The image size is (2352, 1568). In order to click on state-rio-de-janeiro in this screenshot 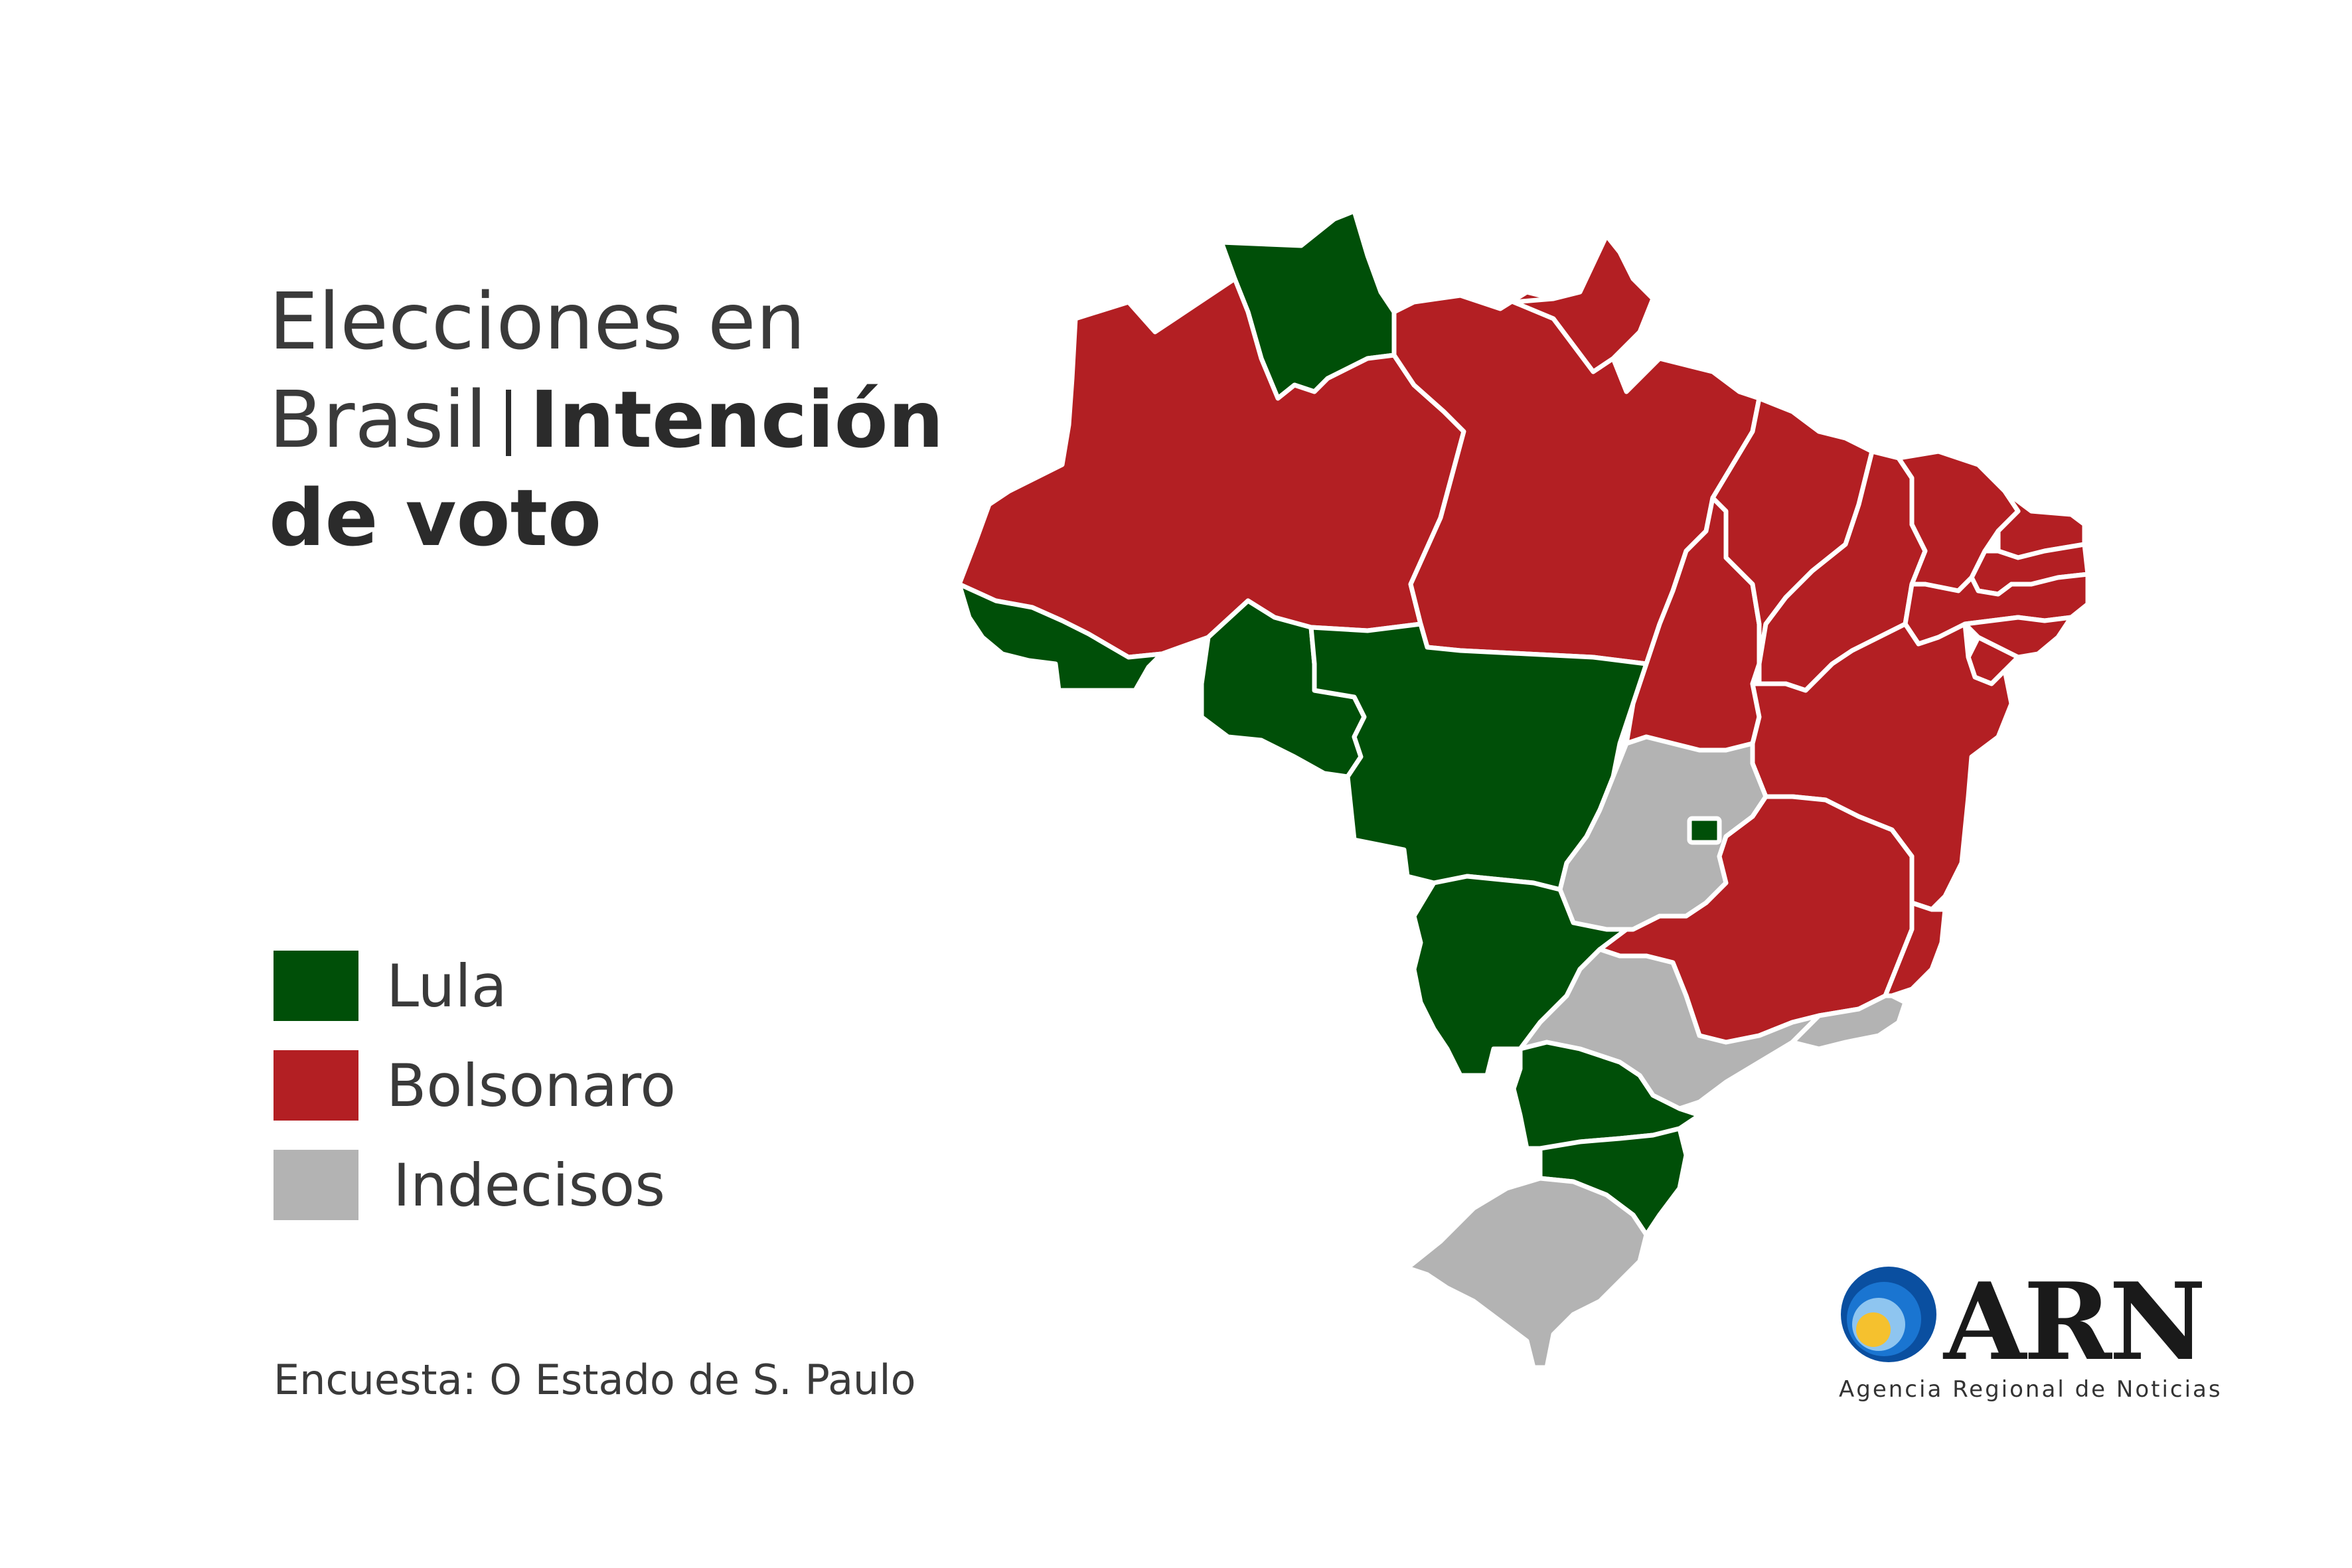, I will do `click(1849, 1023)`.